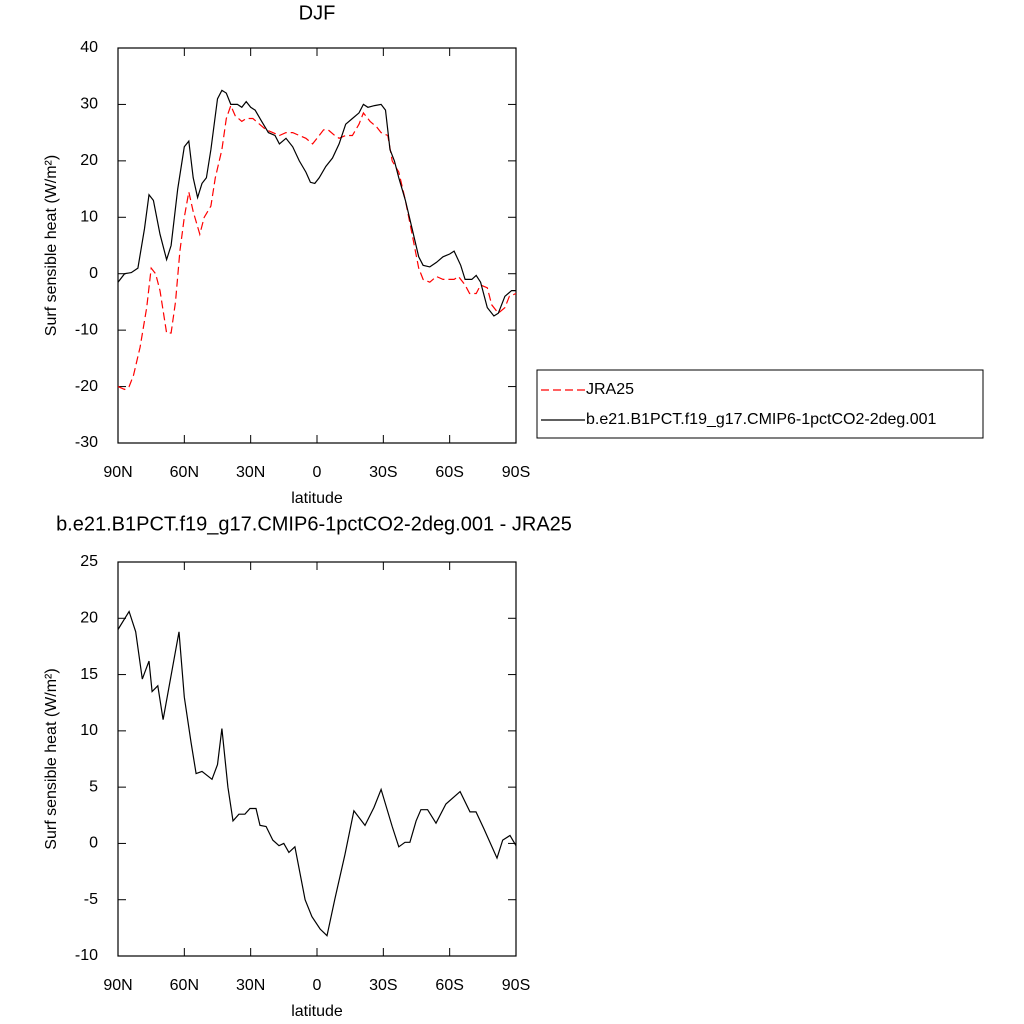 The image size is (1024, 1024). I want to click on legend-label: JRA25, so click(610, 389).